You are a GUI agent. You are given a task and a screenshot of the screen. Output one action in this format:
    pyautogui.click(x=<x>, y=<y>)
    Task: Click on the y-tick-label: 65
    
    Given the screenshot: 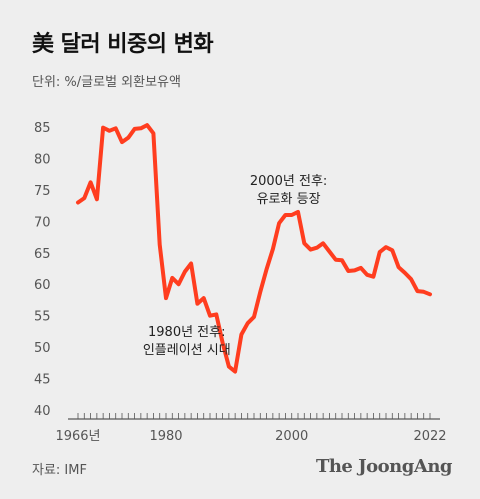 What is the action you would take?
    pyautogui.click(x=42, y=254)
    